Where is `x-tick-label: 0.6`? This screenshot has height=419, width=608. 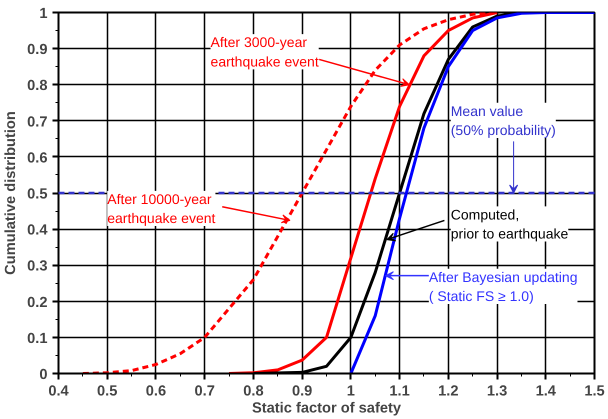
x-tick-label: 0.6 is located at coordinates (156, 392).